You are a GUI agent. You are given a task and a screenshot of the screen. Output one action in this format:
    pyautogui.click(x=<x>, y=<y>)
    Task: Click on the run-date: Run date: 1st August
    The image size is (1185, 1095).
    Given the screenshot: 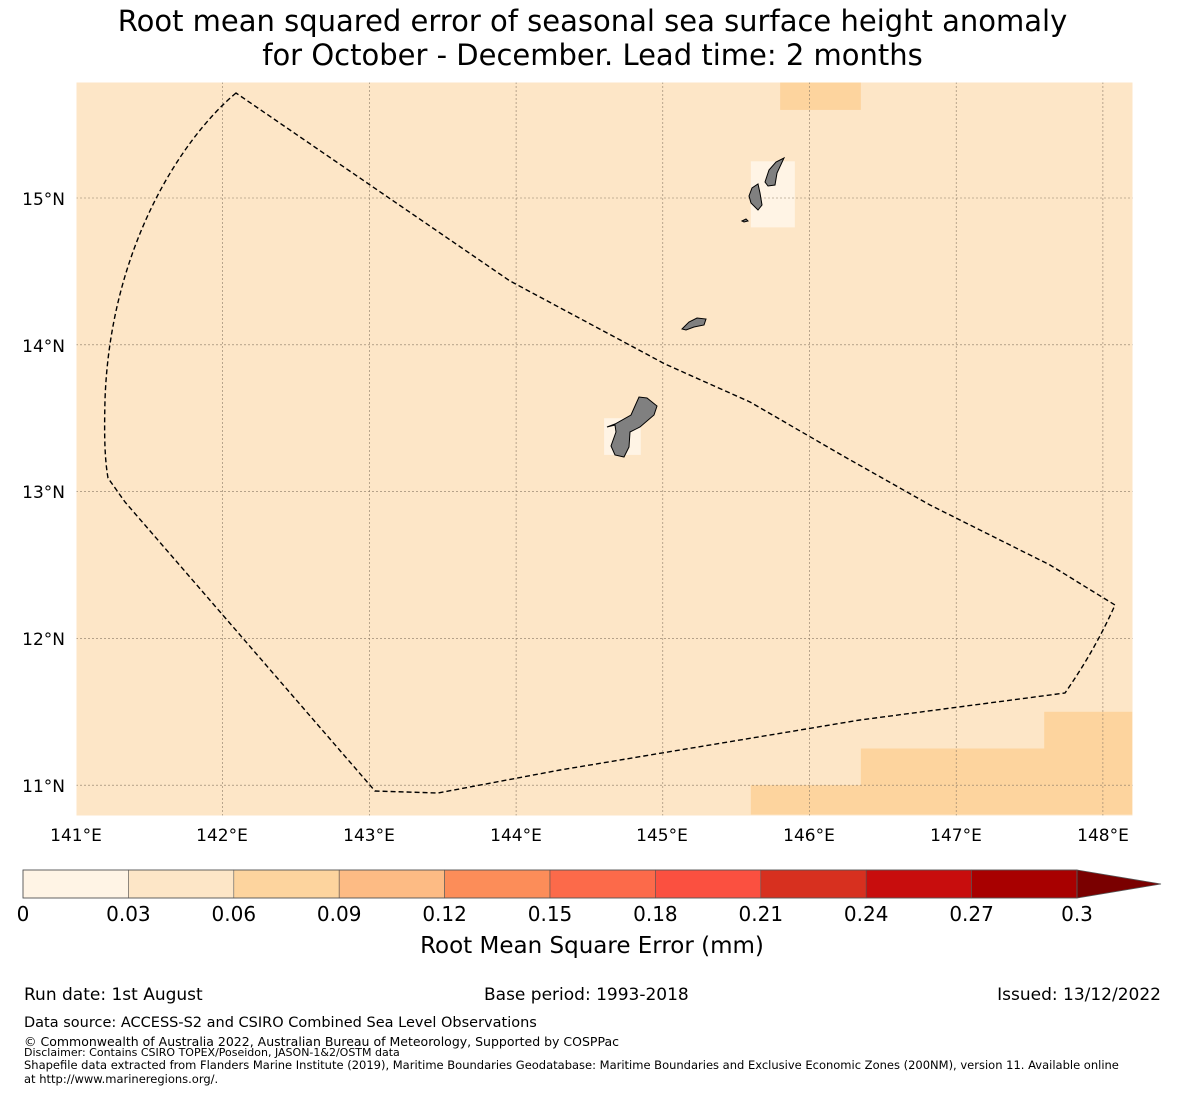 What is the action you would take?
    pyautogui.click(x=113, y=995)
    